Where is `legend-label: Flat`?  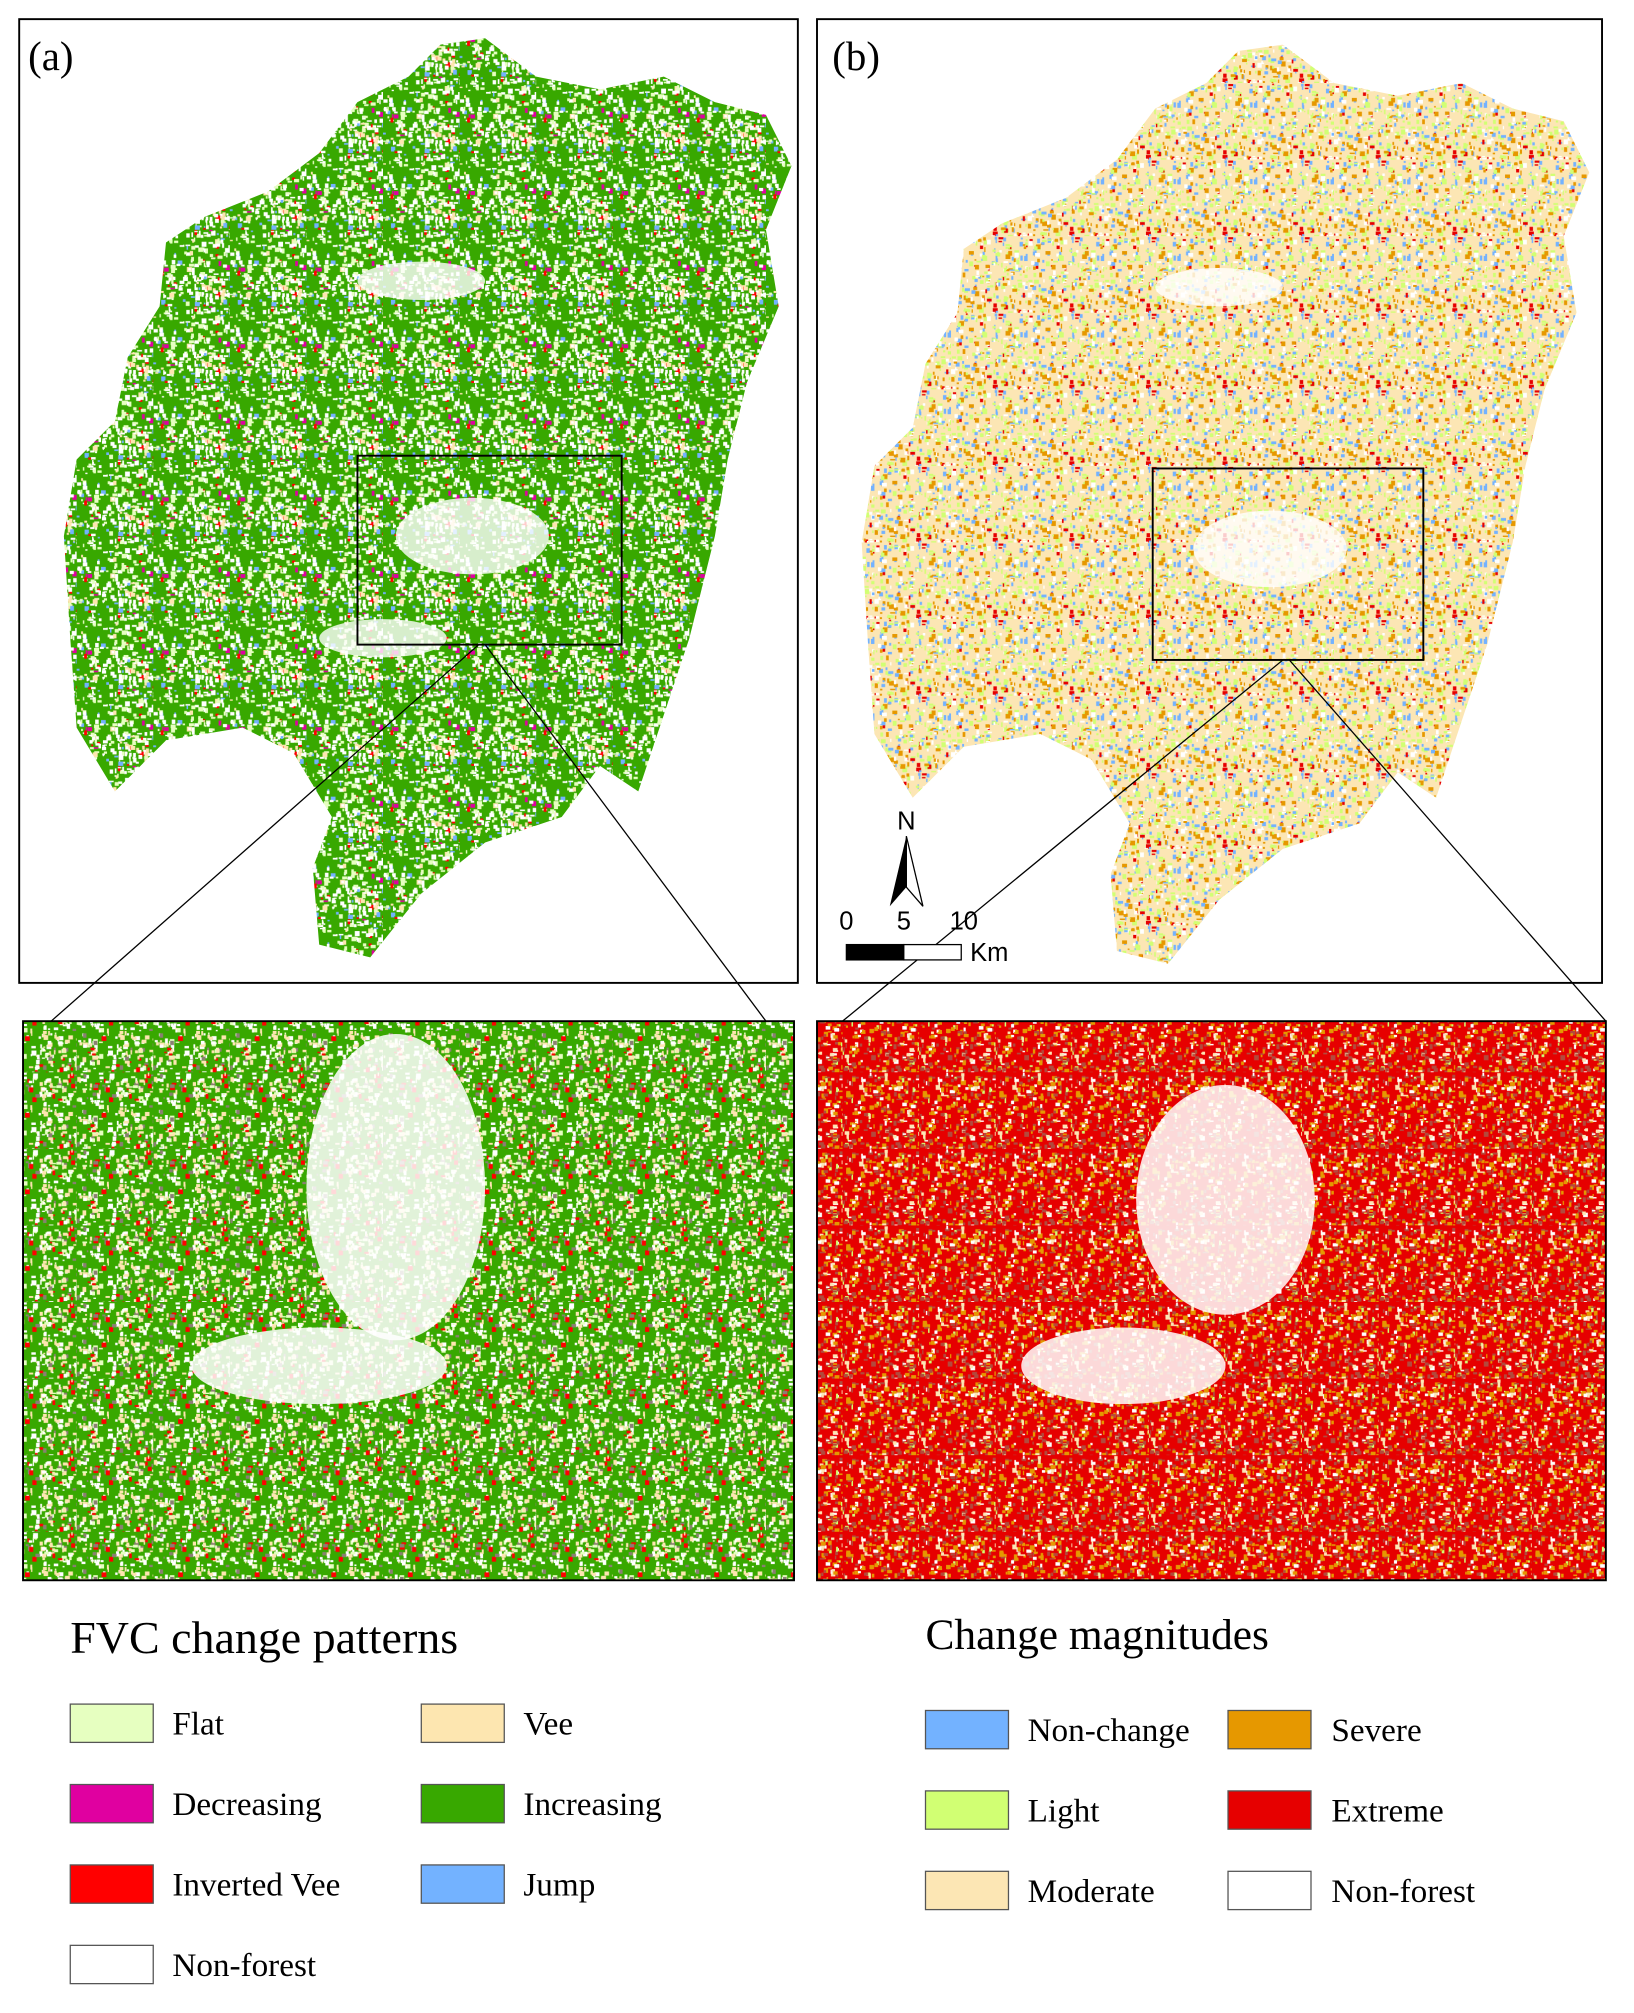
legend-label: Flat is located at coordinates (198, 1724).